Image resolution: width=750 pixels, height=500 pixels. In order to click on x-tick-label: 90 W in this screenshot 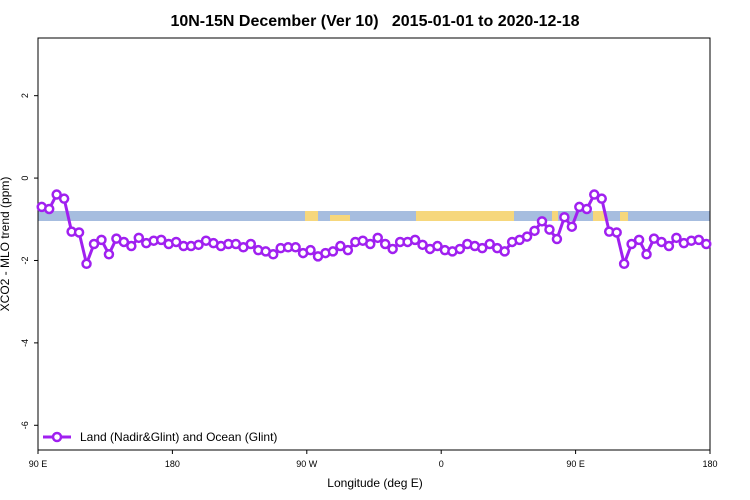, I will do `click(307, 464)`.